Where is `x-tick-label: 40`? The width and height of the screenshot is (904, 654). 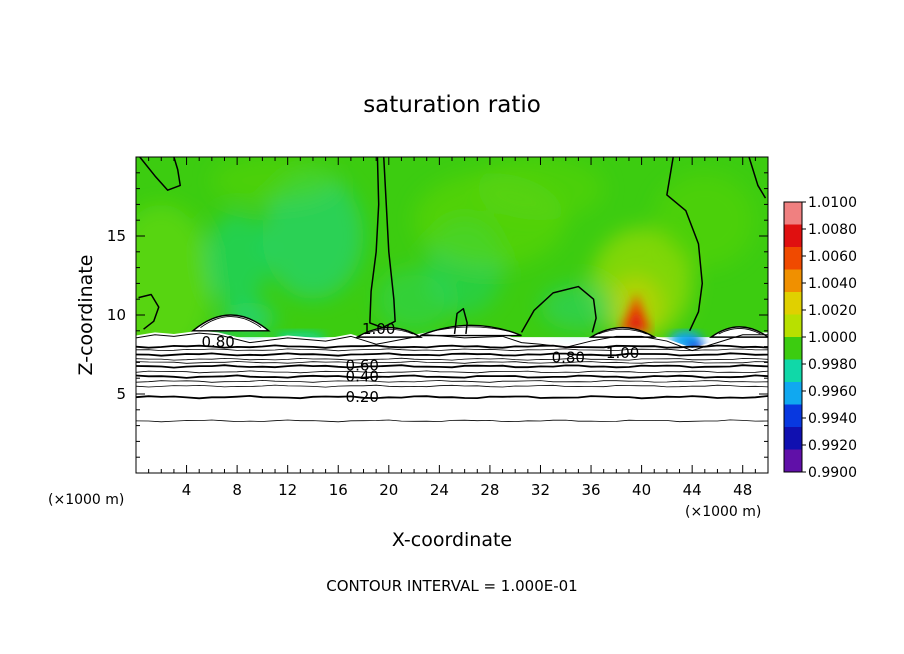 x-tick-label: 40 is located at coordinates (641, 490).